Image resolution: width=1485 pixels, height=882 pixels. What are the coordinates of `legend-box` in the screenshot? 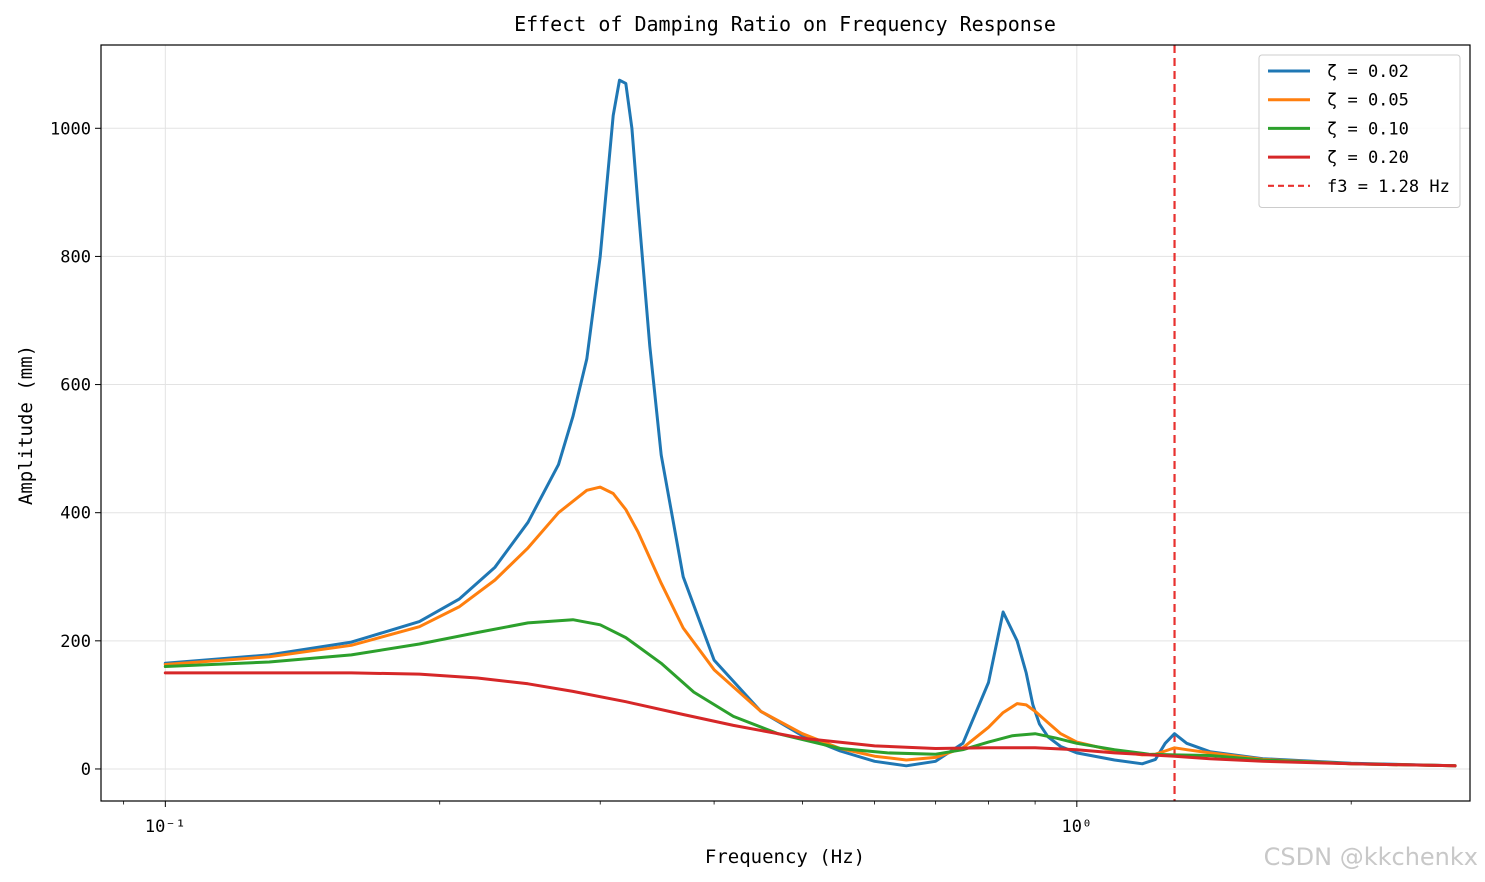 It's located at (1359, 131).